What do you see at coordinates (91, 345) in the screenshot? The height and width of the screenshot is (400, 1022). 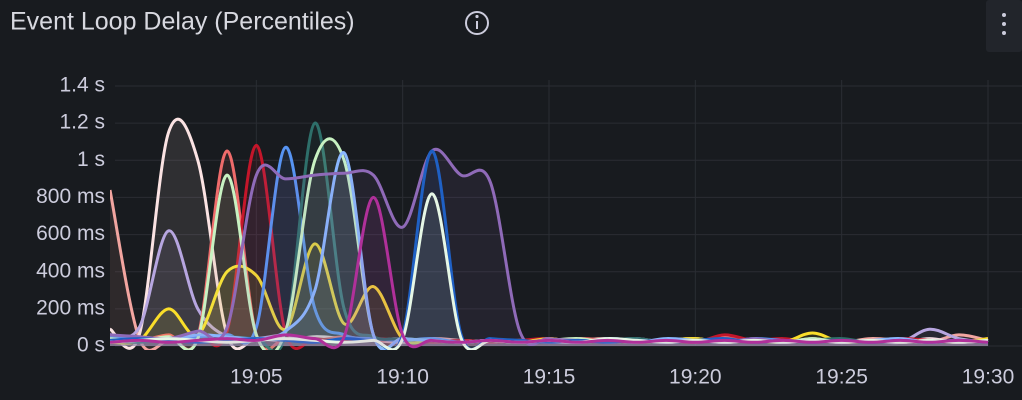 I see `y-tick-label: 0 s` at bounding box center [91, 345].